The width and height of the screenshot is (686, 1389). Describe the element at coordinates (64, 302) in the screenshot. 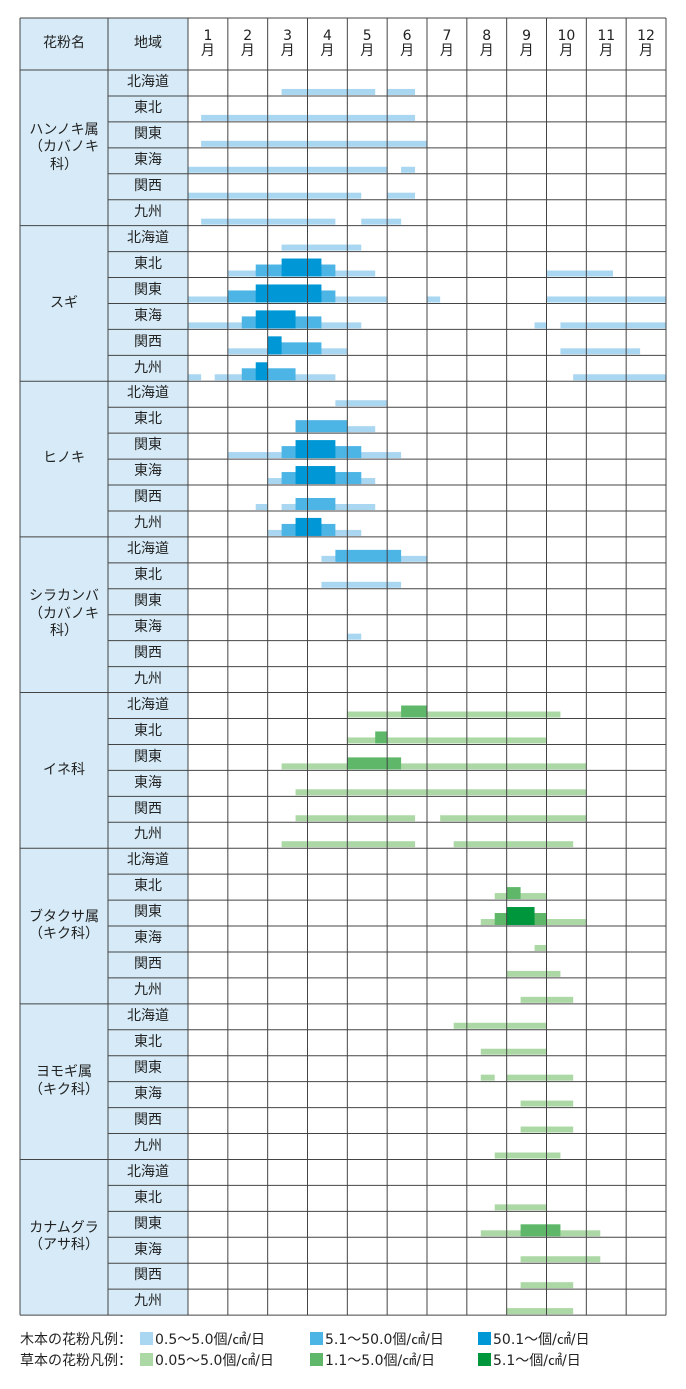

I see `pollen-name: スギ` at that location.